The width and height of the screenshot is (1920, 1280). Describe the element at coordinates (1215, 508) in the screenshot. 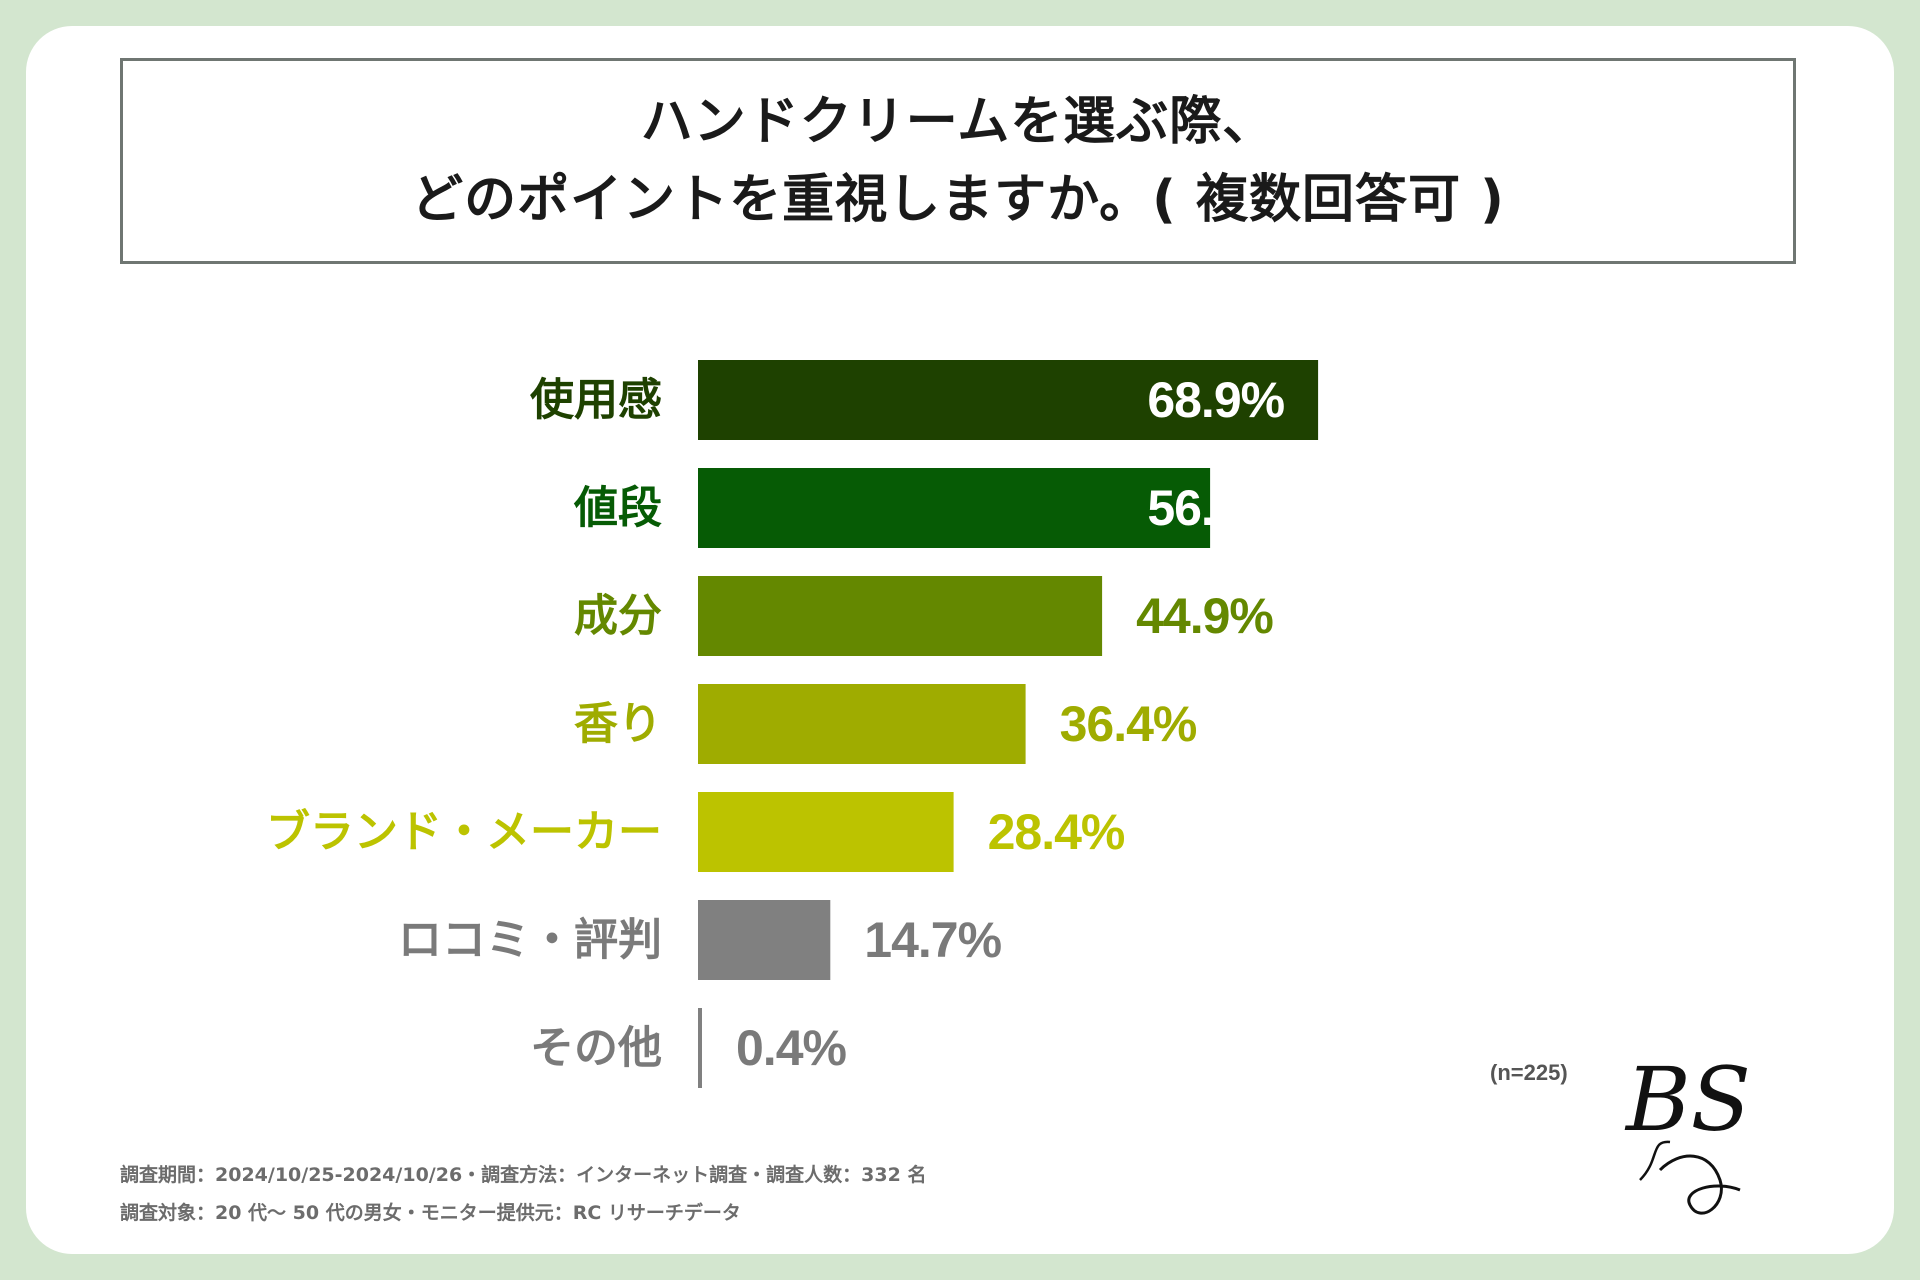

I see `value-label-1: 56.9%` at that location.